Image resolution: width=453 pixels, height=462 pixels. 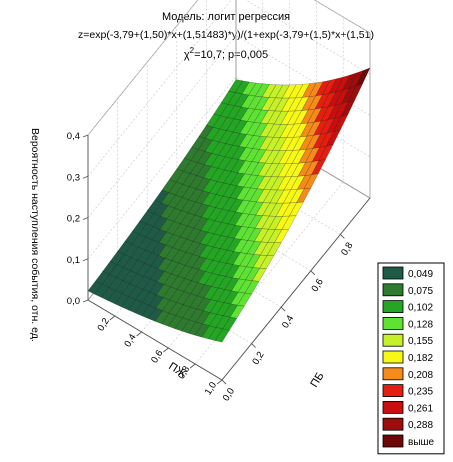 What do you see at coordinates (73, 136) in the screenshot?
I see `z-tick-label: 0,4` at bounding box center [73, 136].